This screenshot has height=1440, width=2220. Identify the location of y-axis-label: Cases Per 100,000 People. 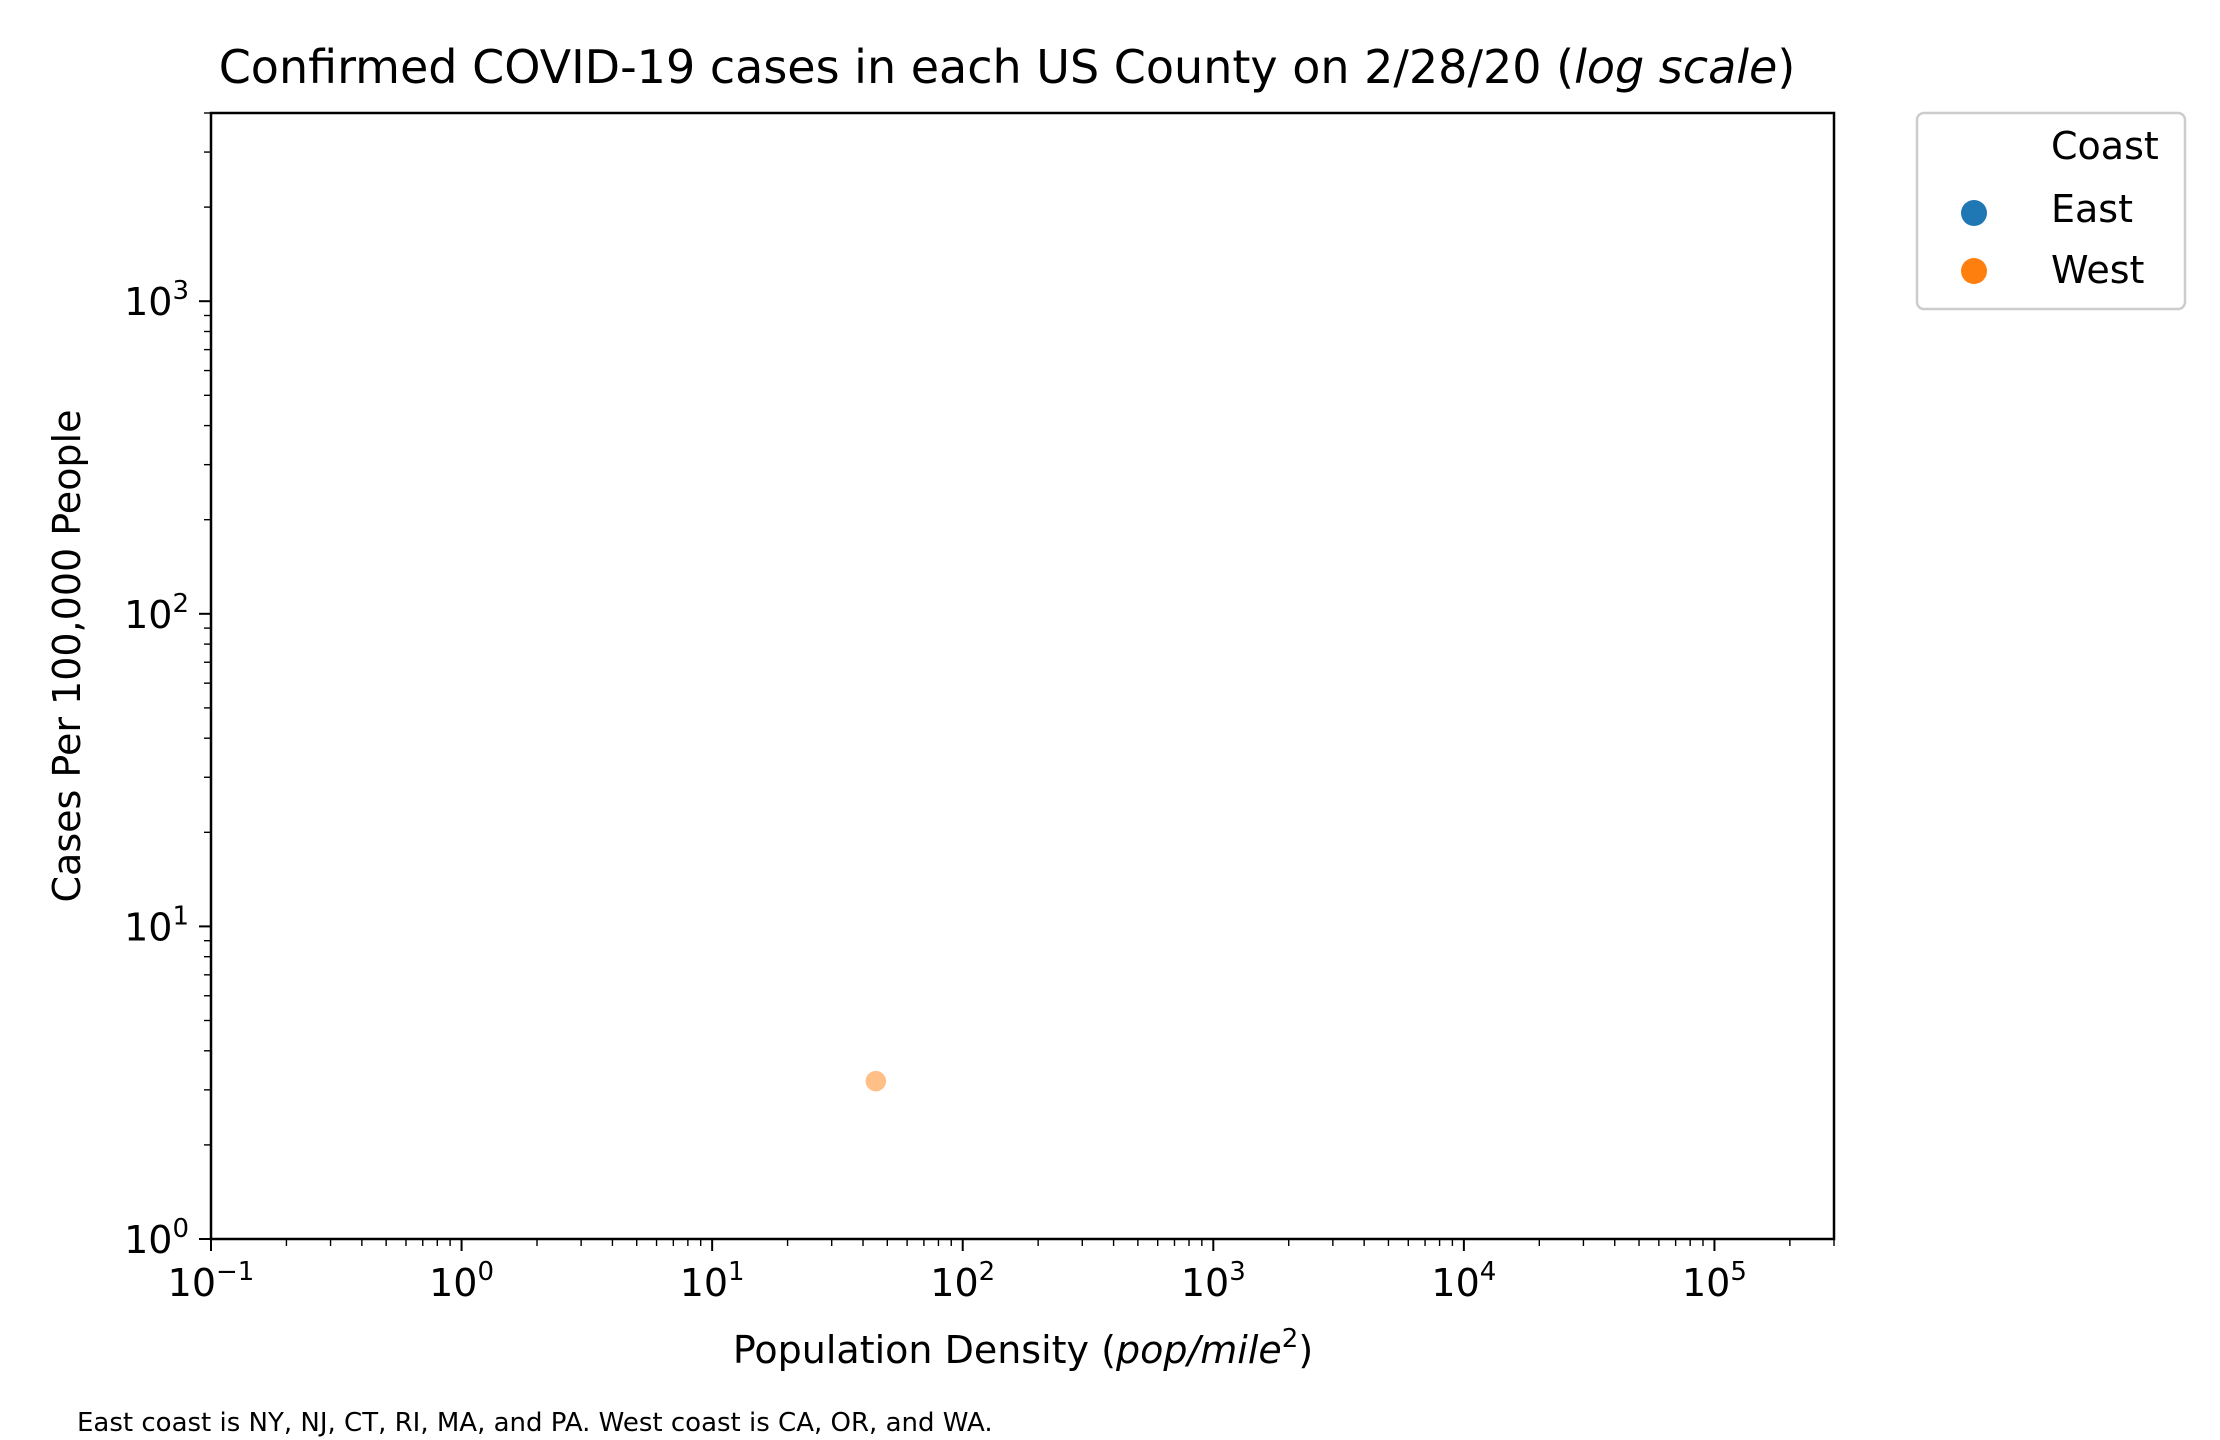
(67, 656).